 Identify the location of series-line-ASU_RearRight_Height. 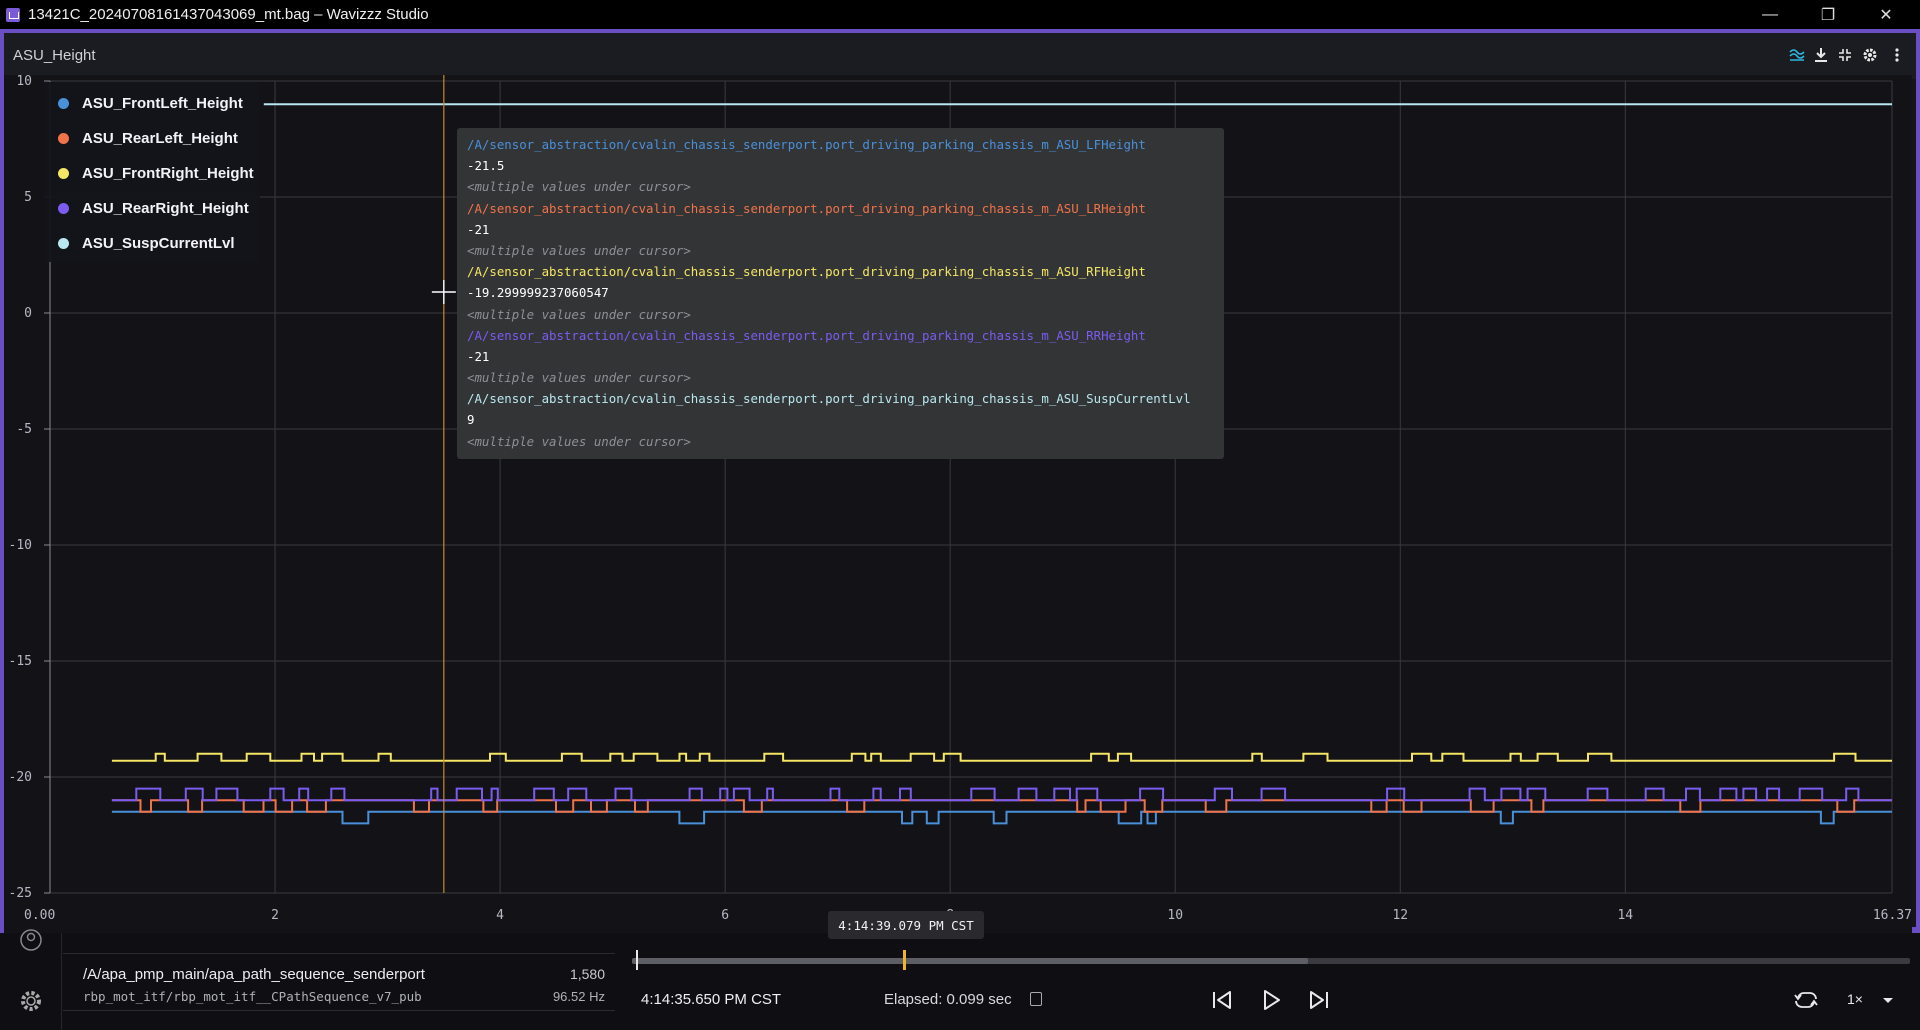
(1001, 794).